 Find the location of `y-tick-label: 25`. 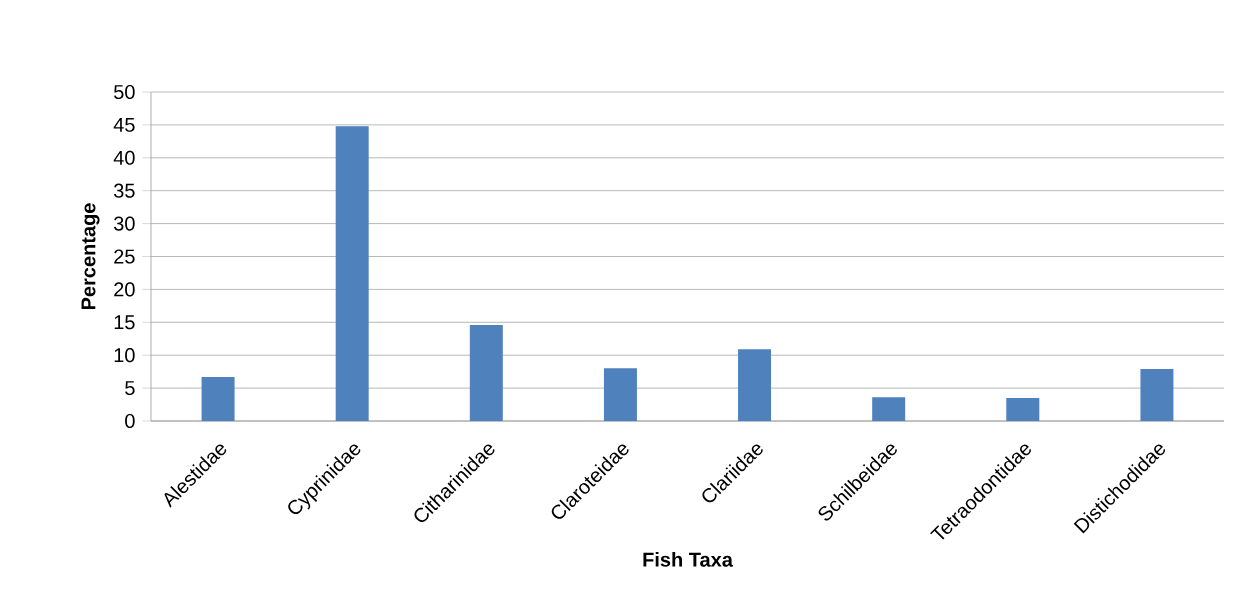

y-tick-label: 25 is located at coordinates (124, 256).